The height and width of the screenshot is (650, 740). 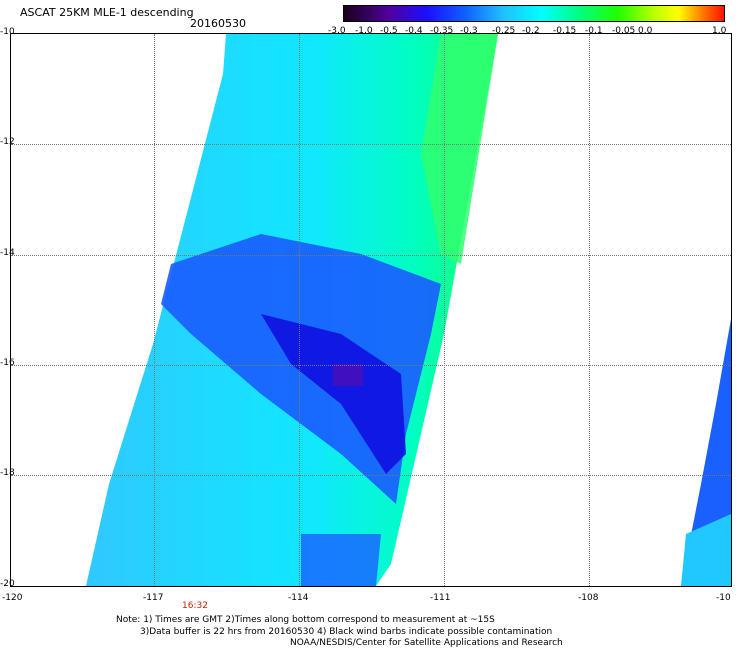 What do you see at coordinates (107, 12) in the screenshot?
I see `product-title: ASCAT 25KM MLE-1 descending` at bounding box center [107, 12].